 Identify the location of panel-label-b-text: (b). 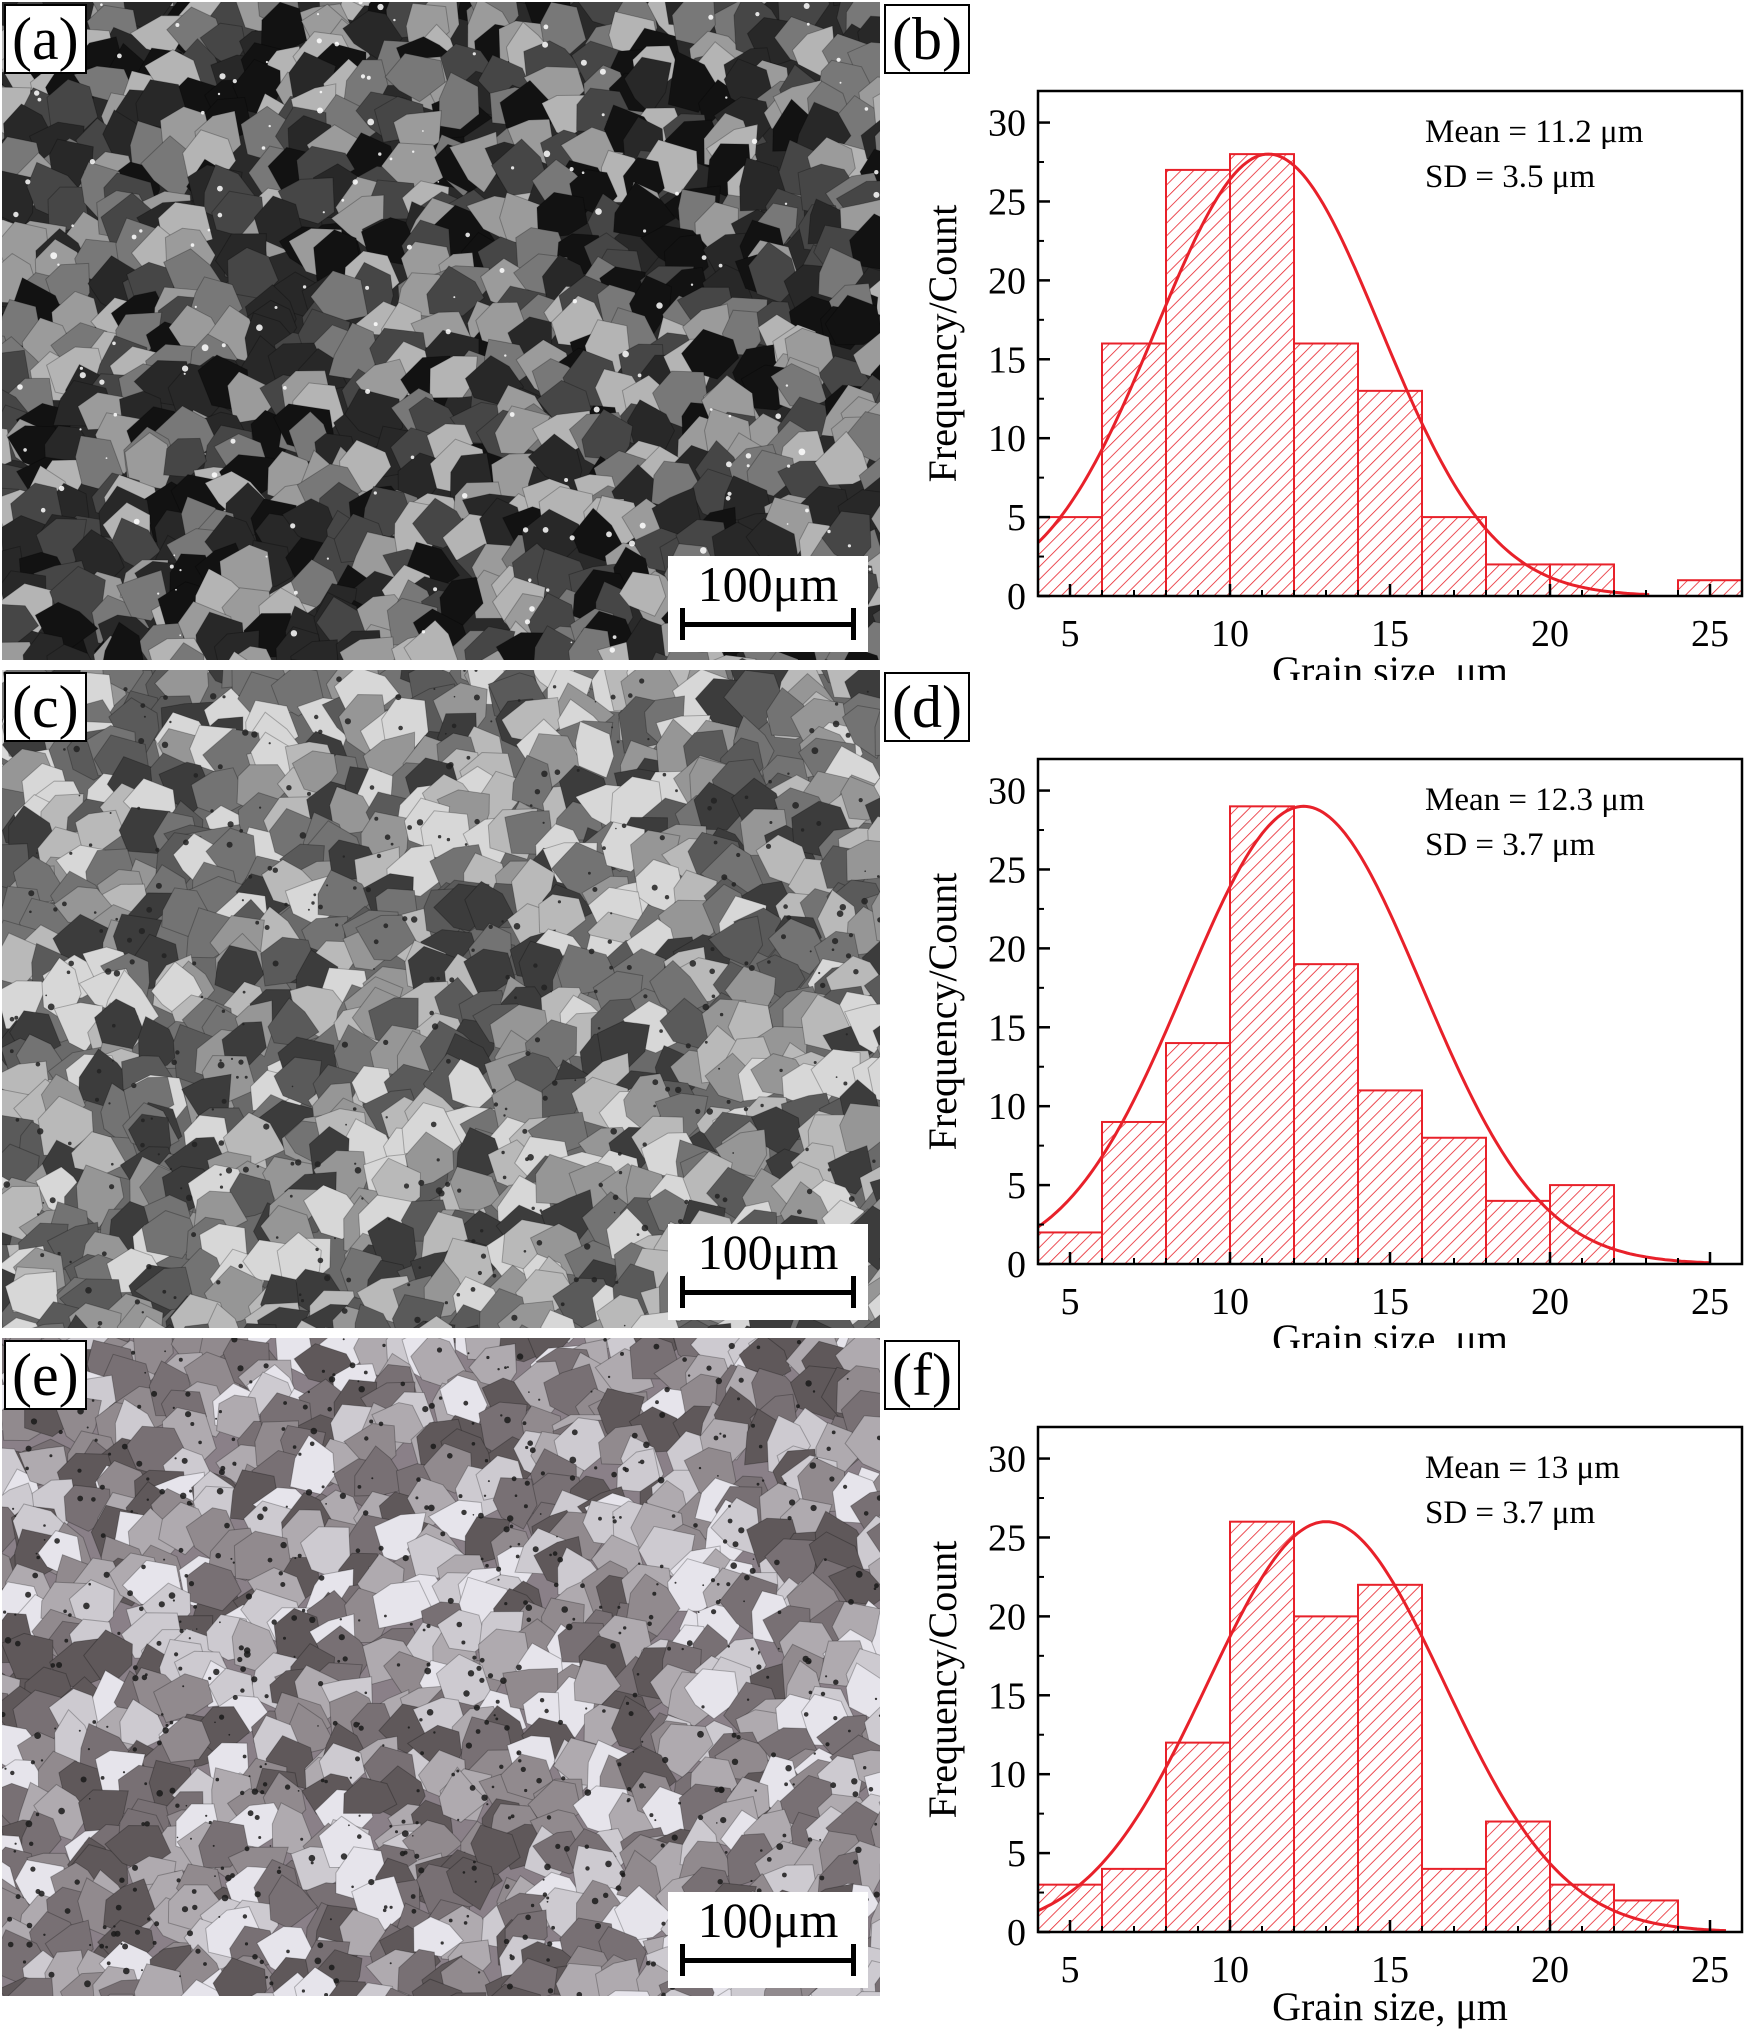
(927, 39).